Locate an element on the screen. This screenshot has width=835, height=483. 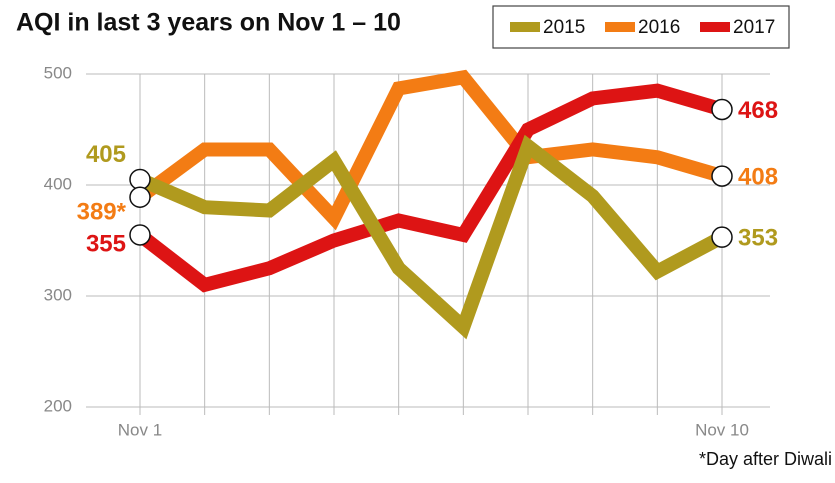
legend-label: 2015 is located at coordinates (564, 27).